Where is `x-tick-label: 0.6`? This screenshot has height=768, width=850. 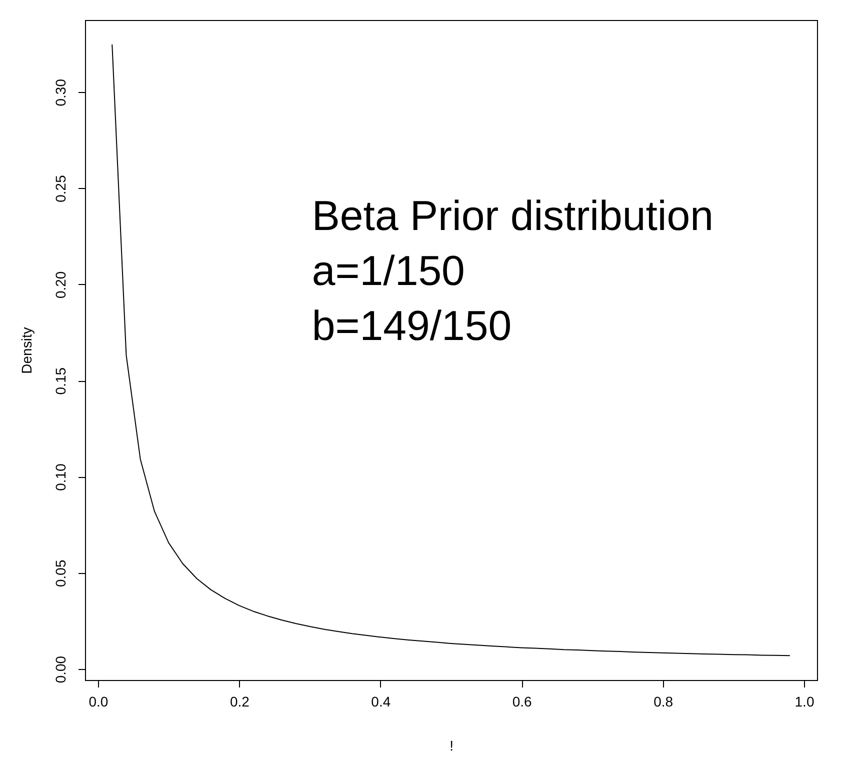 x-tick-label: 0.6 is located at coordinates (522, 702).